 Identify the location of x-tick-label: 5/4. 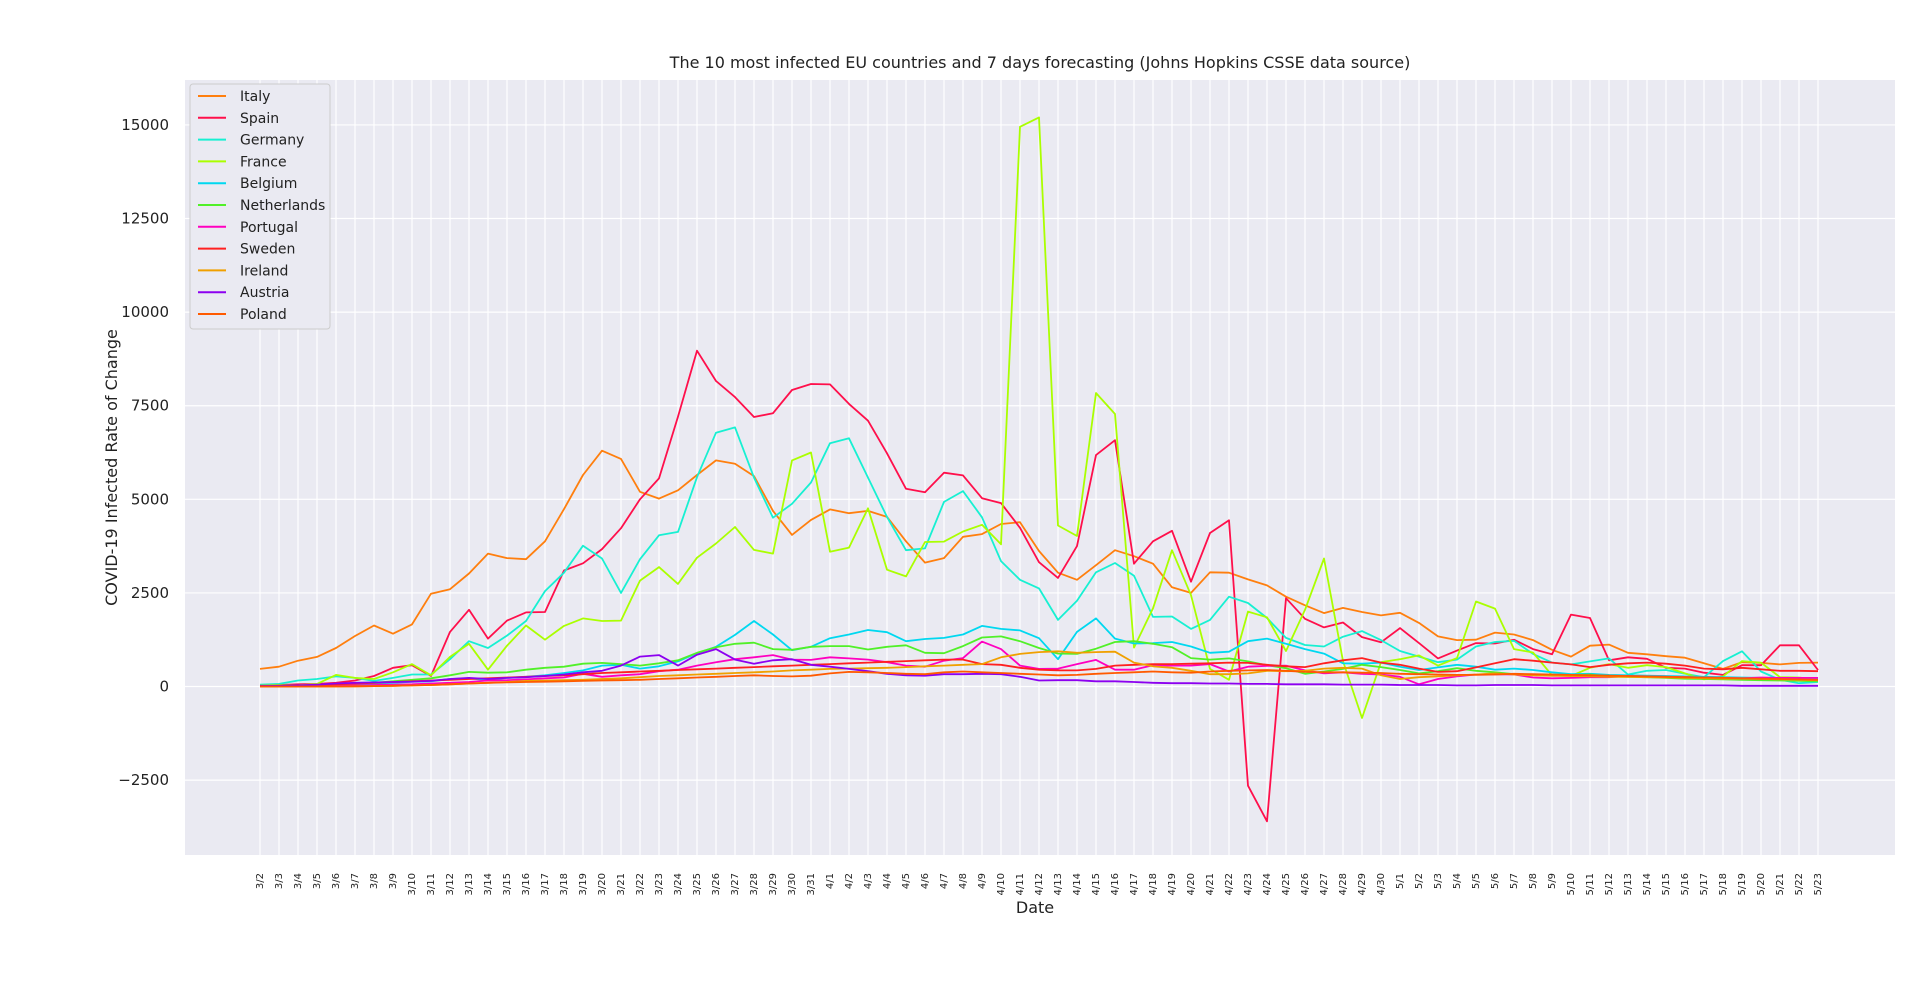
(1457, 881).